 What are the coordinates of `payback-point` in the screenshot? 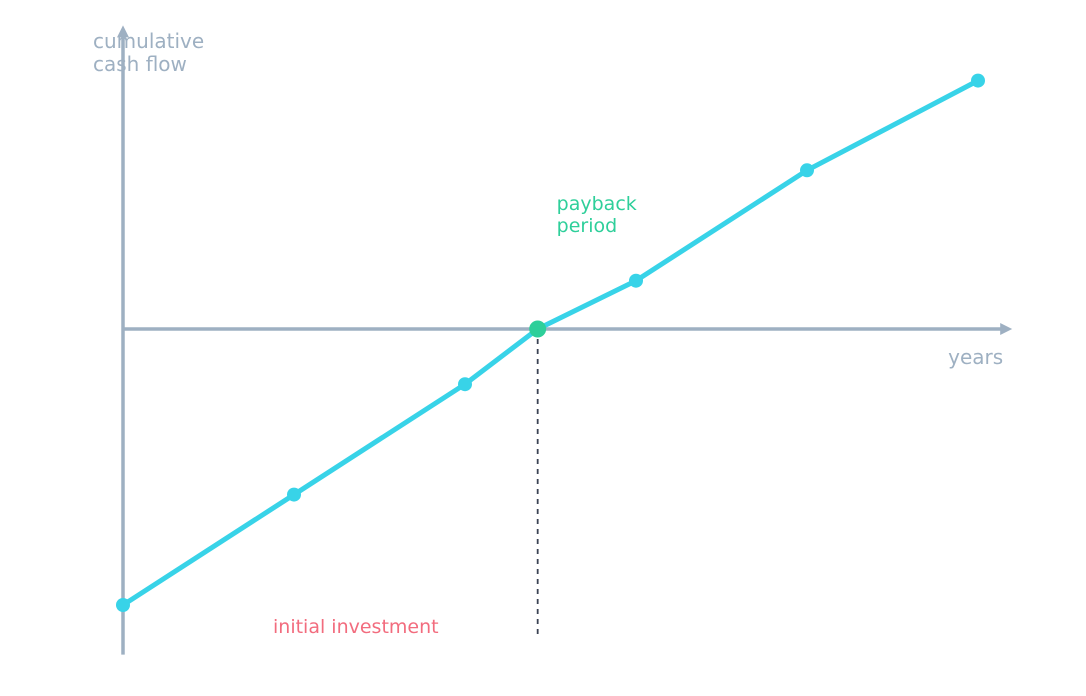 It's located at (538, 329).